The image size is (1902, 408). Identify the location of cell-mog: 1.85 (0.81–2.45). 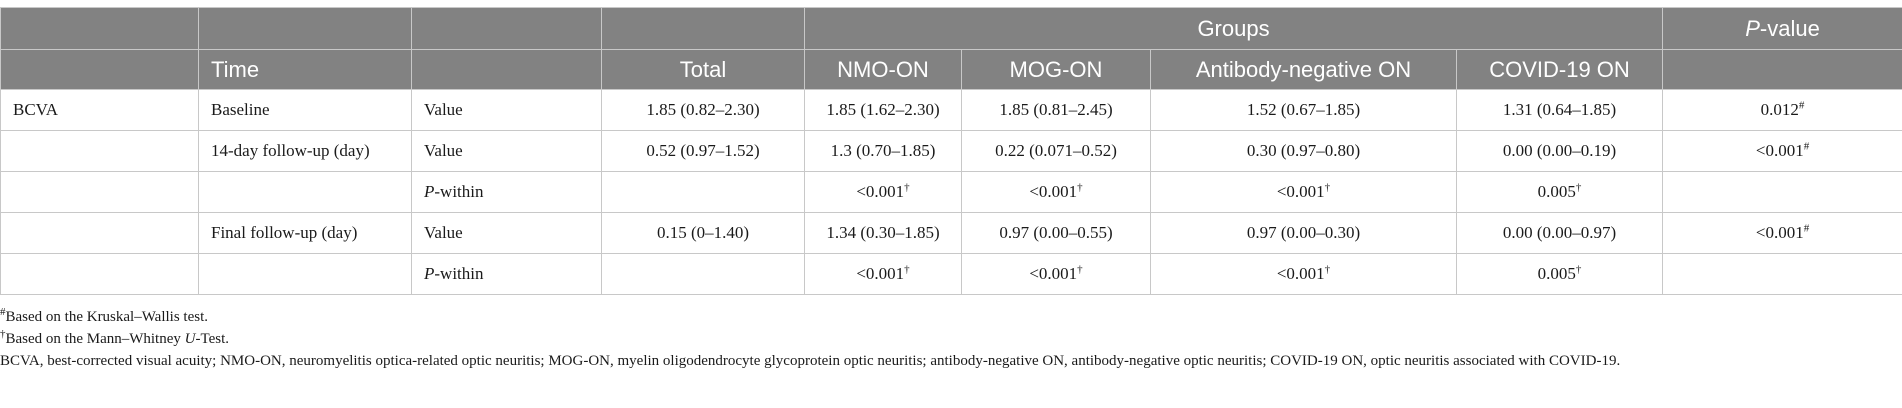
(1056, 110).